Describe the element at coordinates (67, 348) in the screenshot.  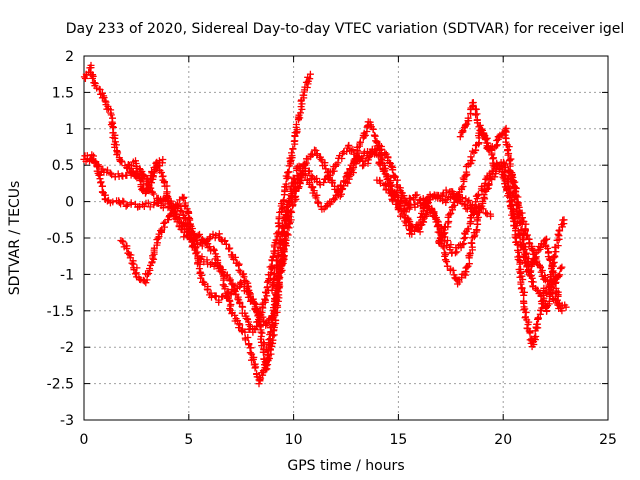
I see `y-tick-label: -2` at that location.